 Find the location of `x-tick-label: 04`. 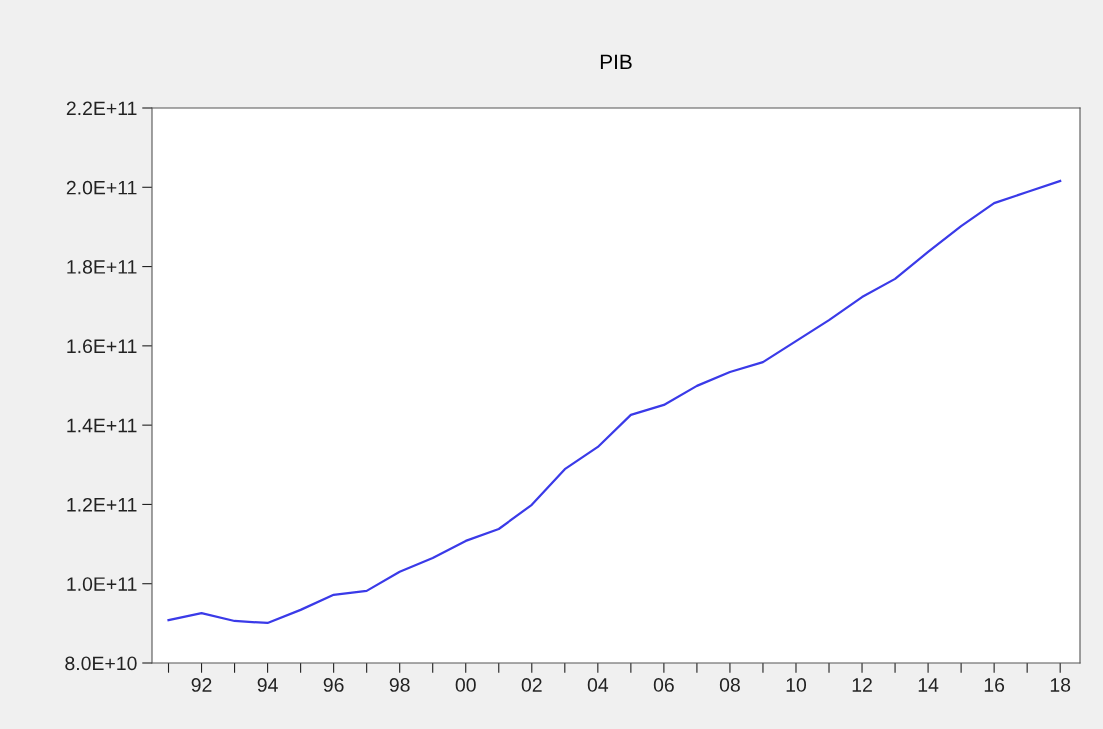

x-tick-label: 04 is located at coordinates (598, 685).